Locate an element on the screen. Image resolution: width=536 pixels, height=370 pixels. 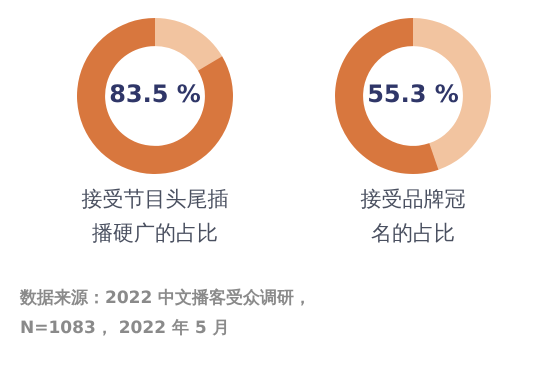
text: 接受节目头尾插播硬广的占比 is located at coordinates (155, 216).